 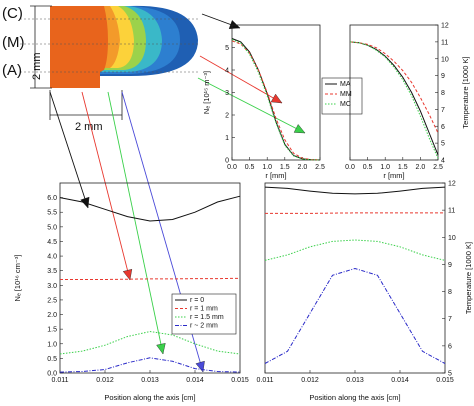 I want to click on y-tick-label: 2.5, so click(x=52, y=300).